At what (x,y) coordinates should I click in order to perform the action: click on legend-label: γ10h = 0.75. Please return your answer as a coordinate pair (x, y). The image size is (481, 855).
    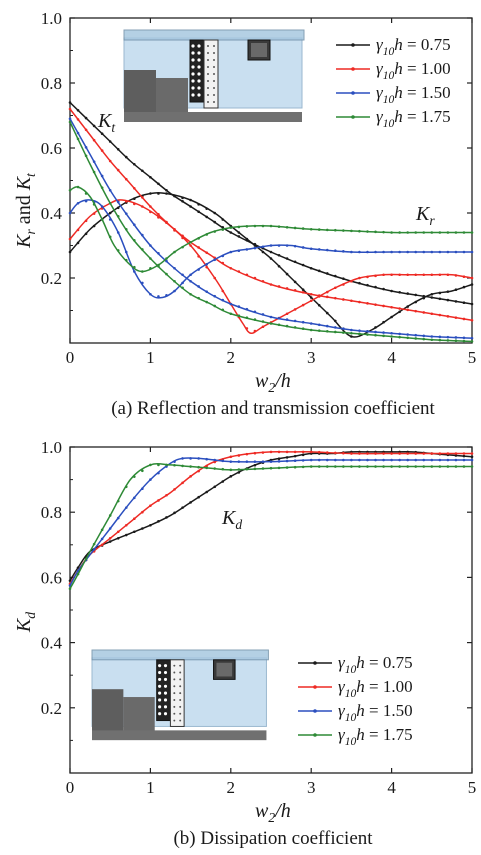
    Looking at the image, I should click on (413, 46).